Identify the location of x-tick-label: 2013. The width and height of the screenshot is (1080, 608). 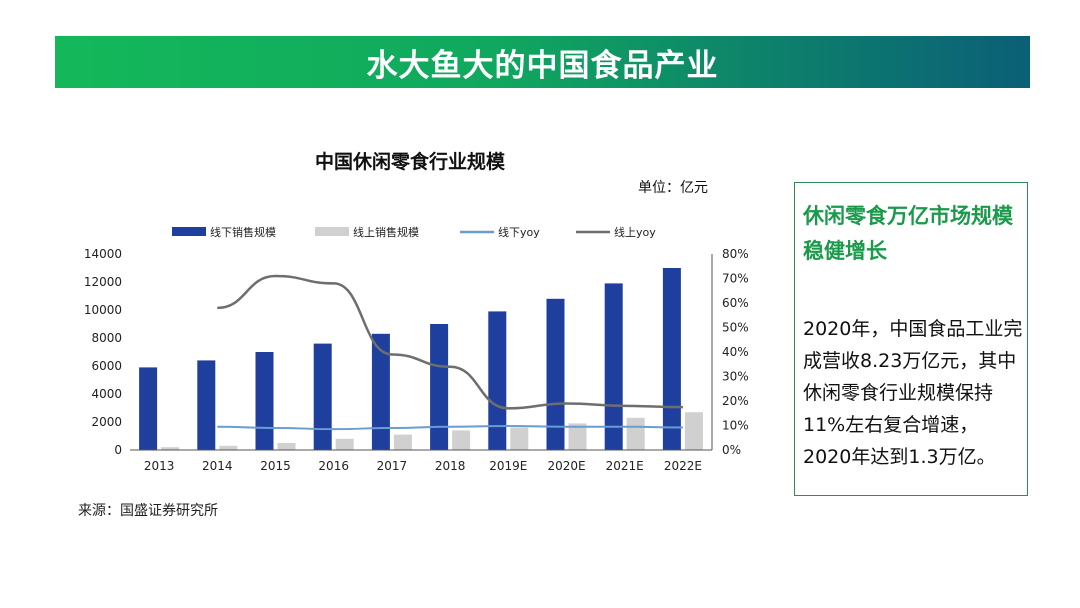
(159, 466).